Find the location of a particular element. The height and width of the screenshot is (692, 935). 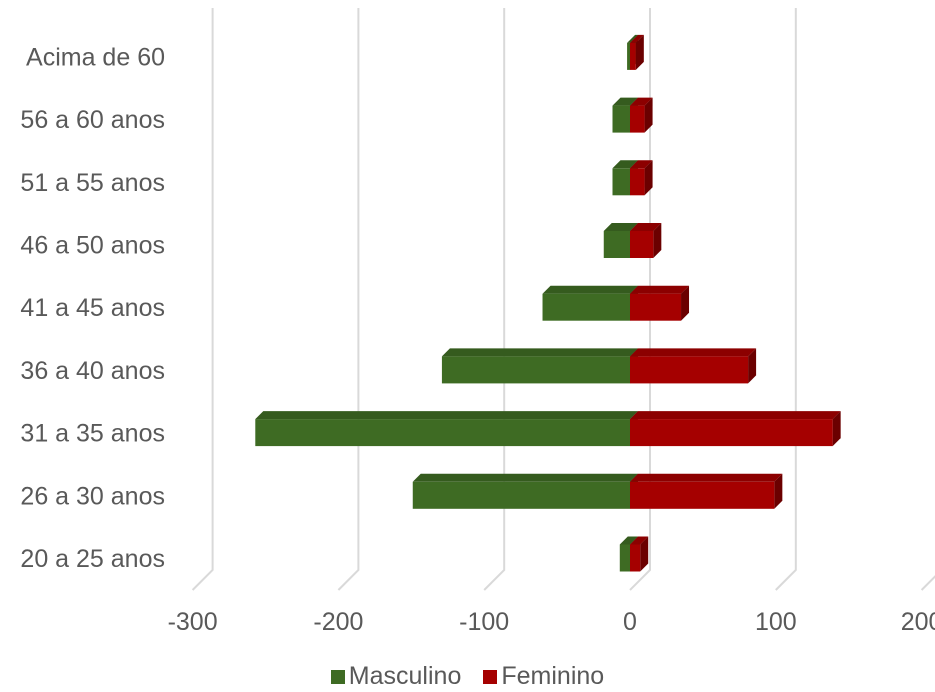

category-label: 46 a 50 anos is located at coordinates (92, 246).